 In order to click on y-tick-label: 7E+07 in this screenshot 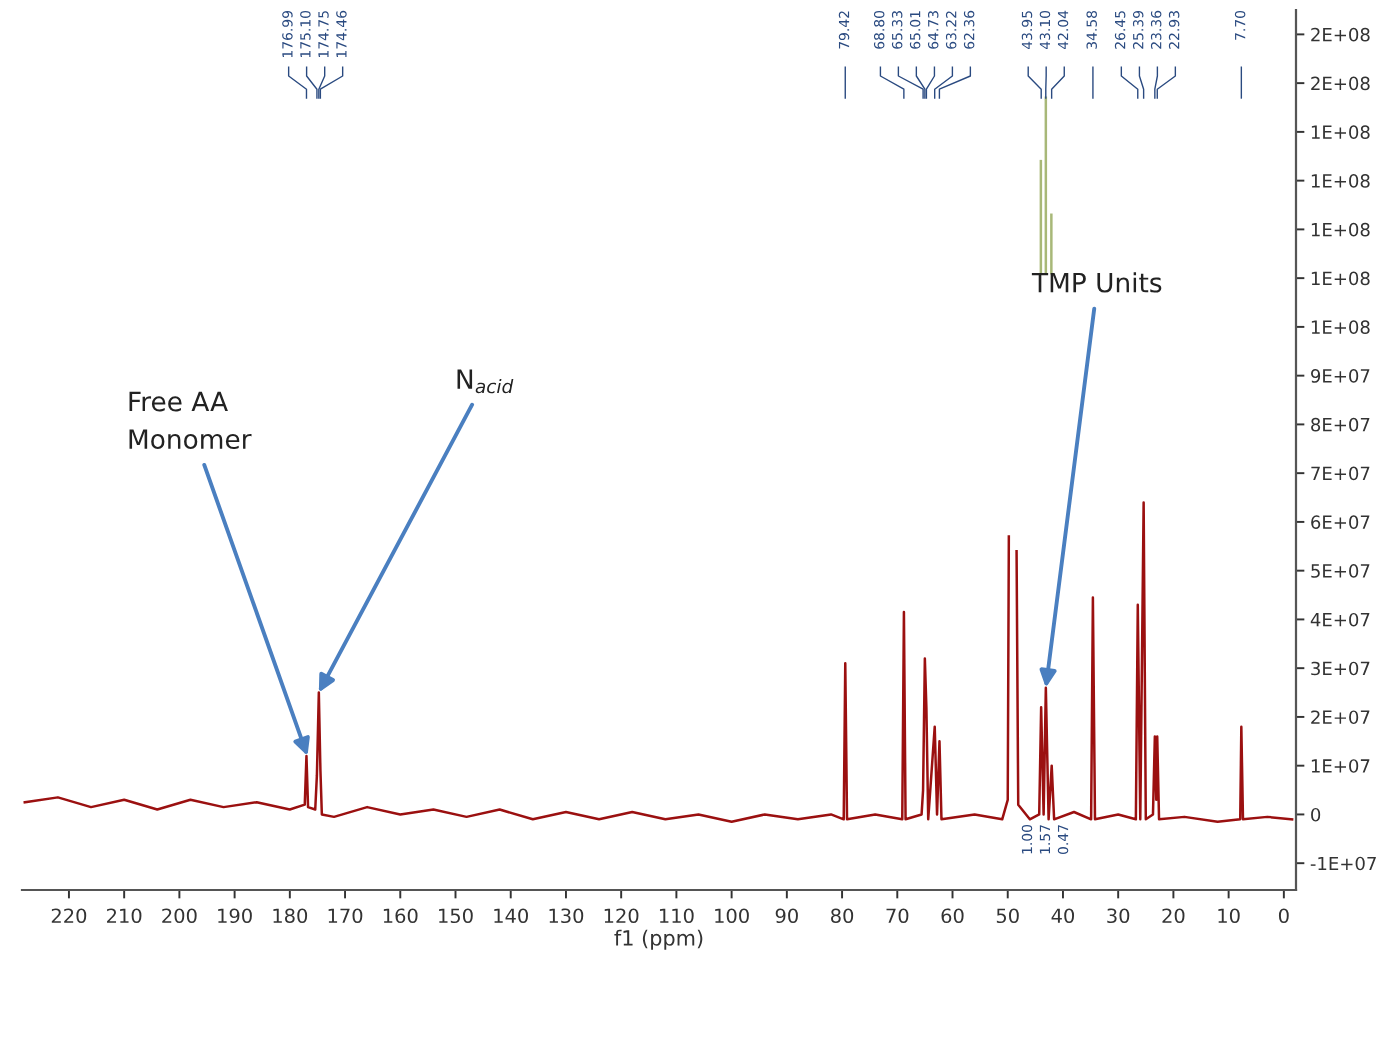, I will do `click(1340, 473)`.